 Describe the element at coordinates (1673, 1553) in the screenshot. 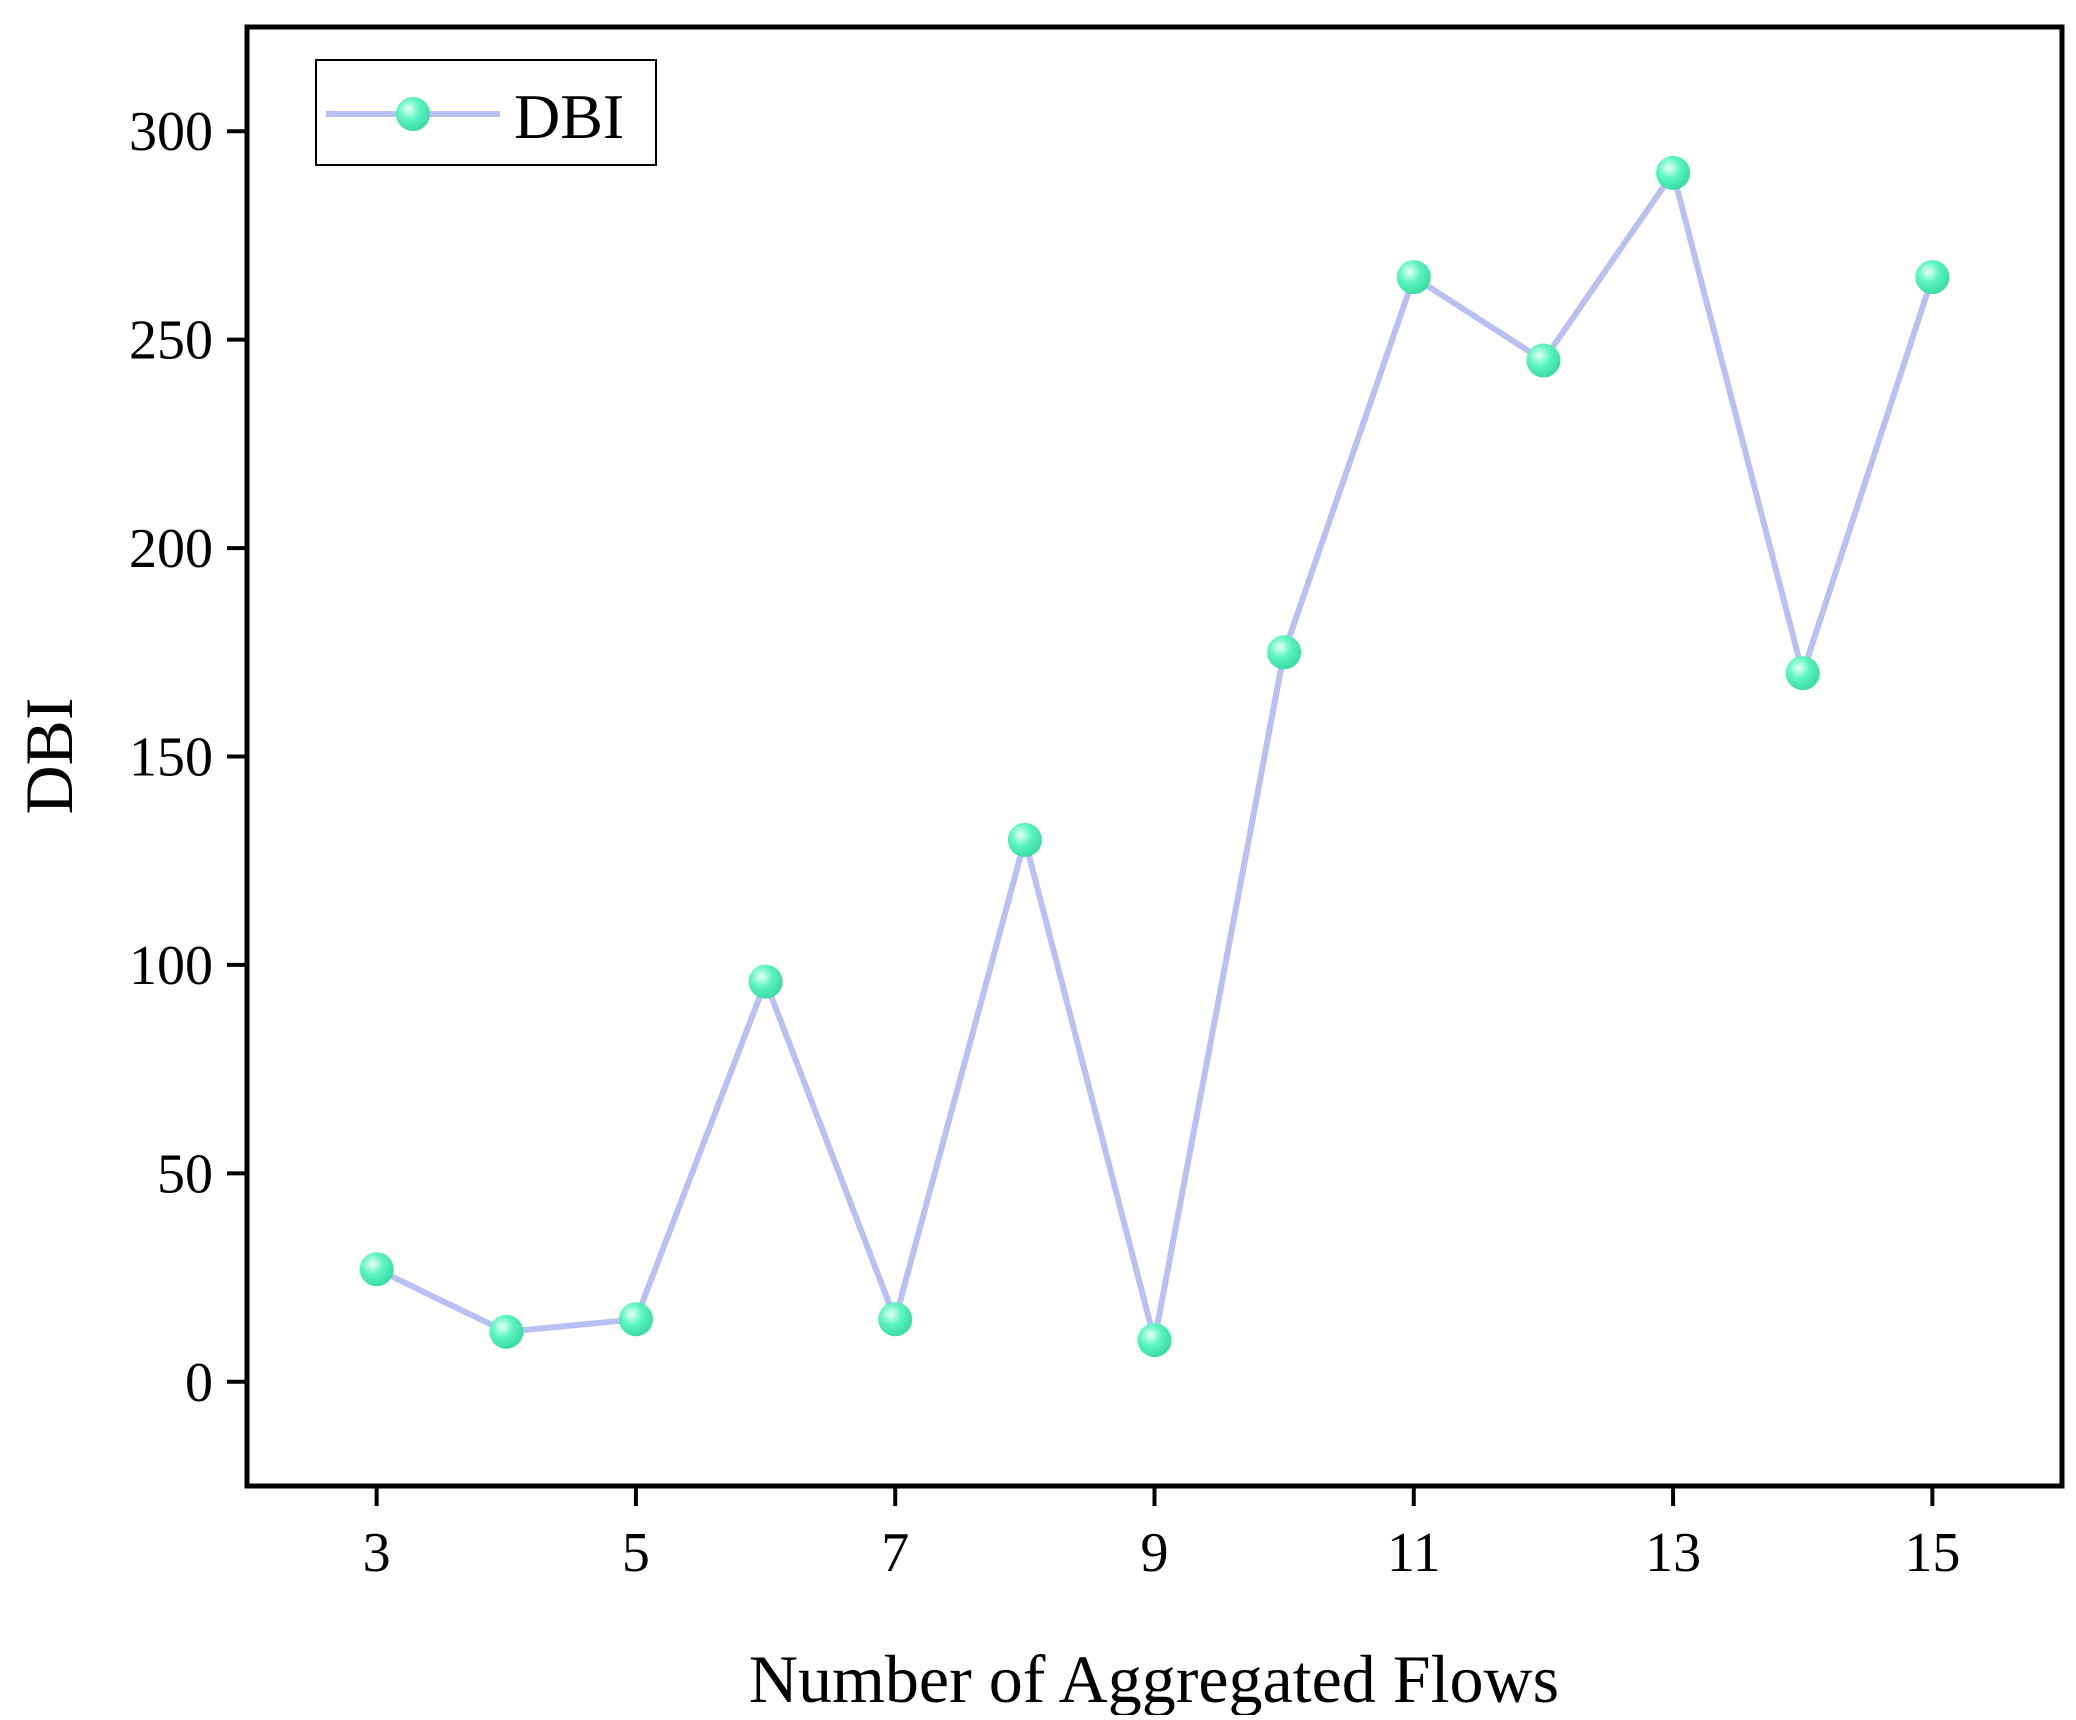

I see `x-tick-label: 13` at that location.